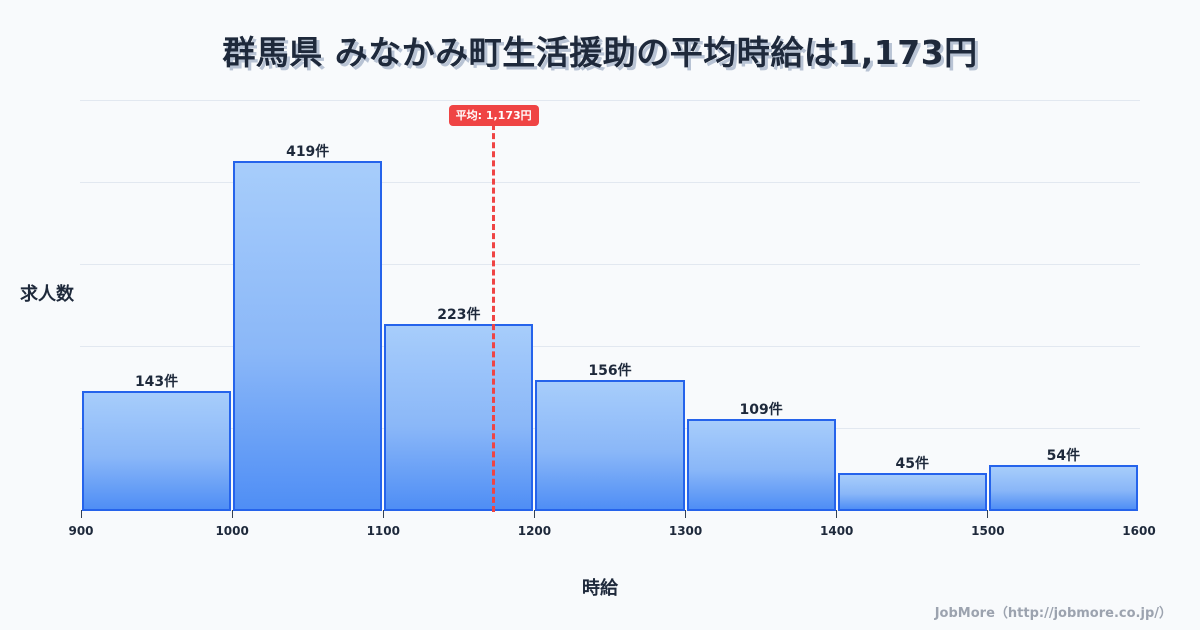 Image resolution: width=1200 pixels, height=630 pixels. What do you see at coordinates (912, 463) in the screenshot?
I see `bar-value-label: 45件` at bounding box center [912, 463].